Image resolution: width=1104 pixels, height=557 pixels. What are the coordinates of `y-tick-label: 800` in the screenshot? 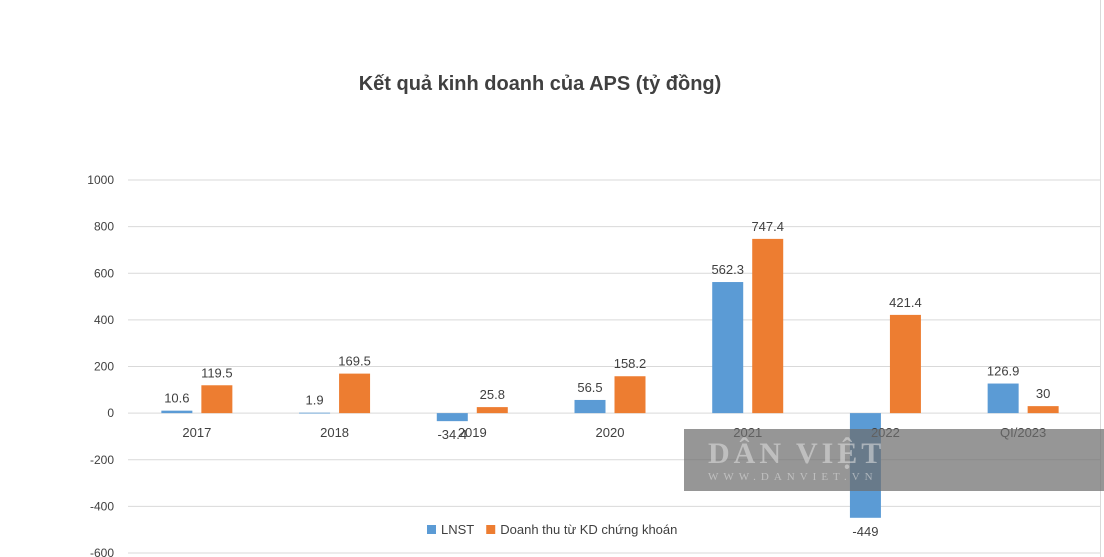 It's located at (104, 227).